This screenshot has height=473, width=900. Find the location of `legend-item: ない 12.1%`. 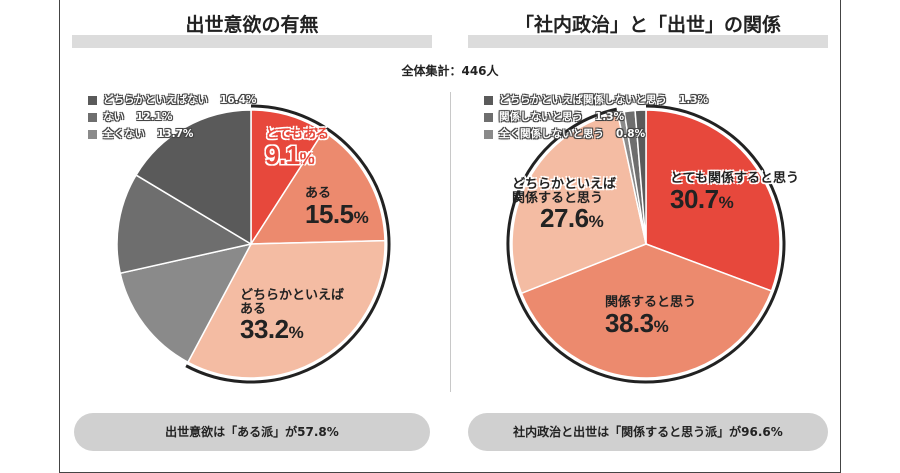

legend-item: ない 12.1% is located at coordinates (172, 117).